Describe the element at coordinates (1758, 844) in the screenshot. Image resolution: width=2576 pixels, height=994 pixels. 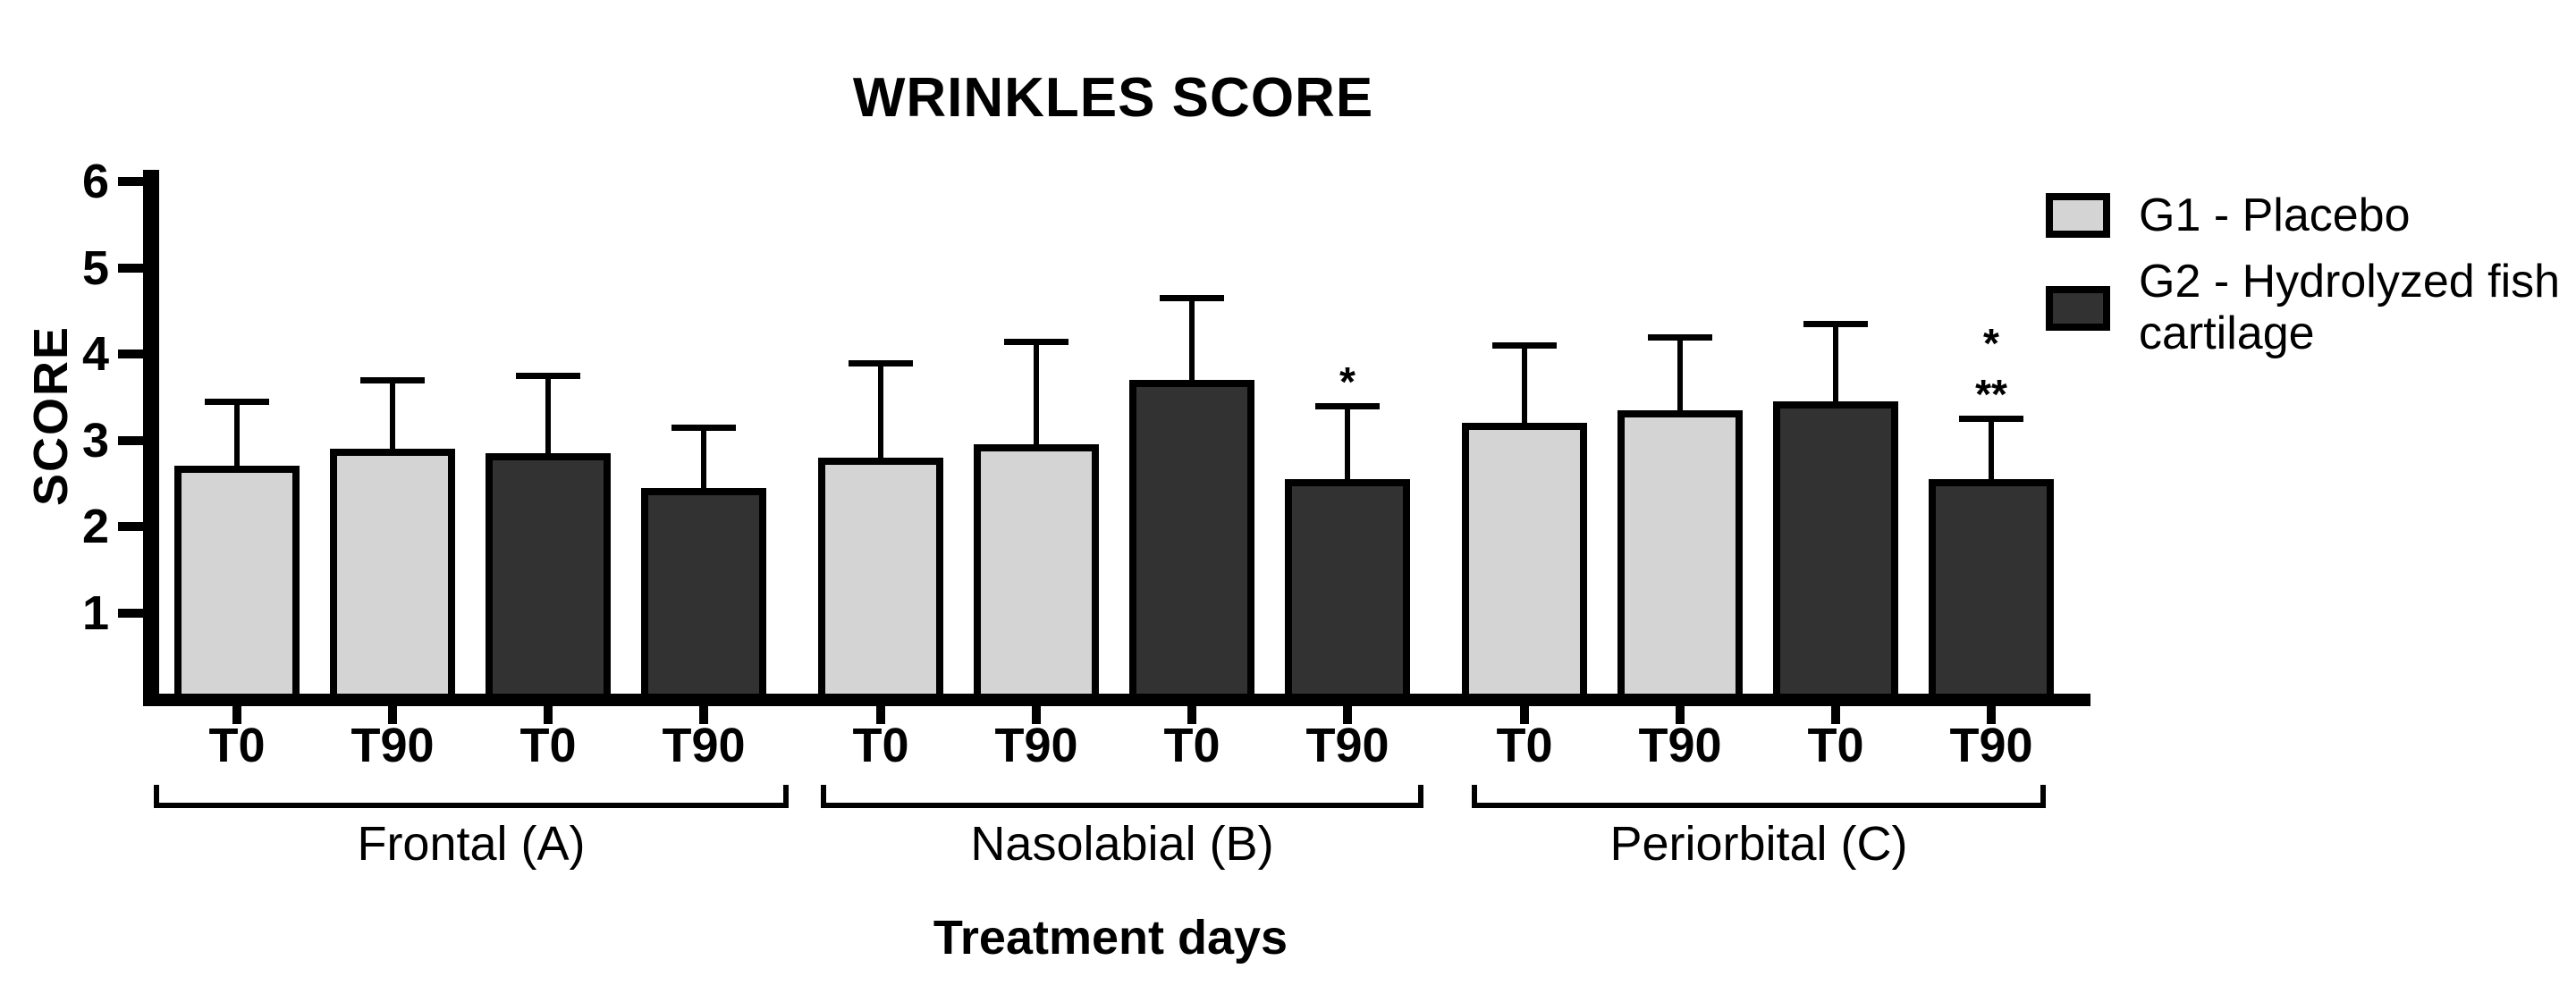
I see `group-label: Periorbital (C)` at that location.